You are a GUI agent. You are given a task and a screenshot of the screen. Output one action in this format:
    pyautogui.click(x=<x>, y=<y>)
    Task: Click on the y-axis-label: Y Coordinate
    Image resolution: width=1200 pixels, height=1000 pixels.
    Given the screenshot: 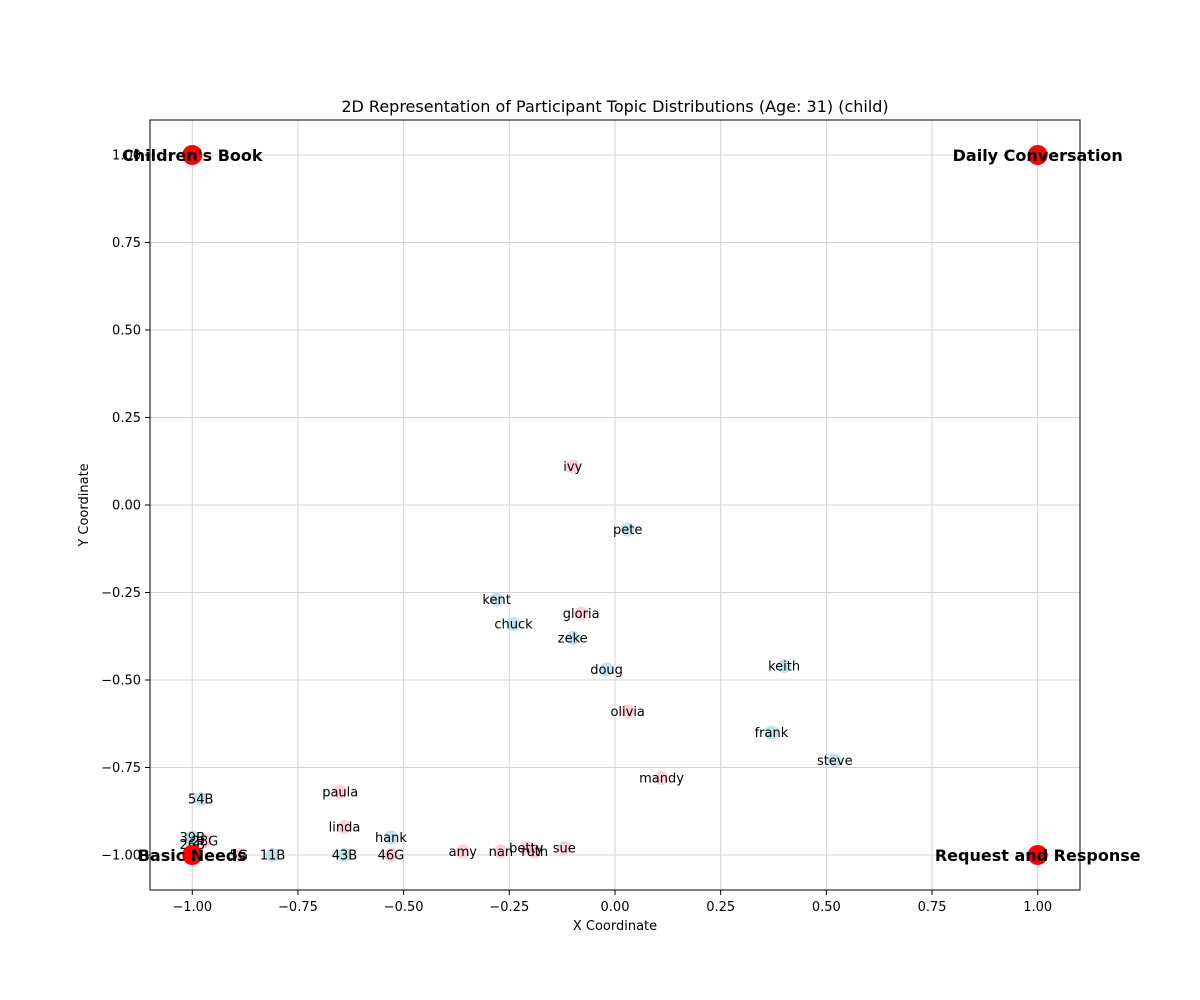 What is the action you would take?
    pyautogui.click(x=84, y=505)
    